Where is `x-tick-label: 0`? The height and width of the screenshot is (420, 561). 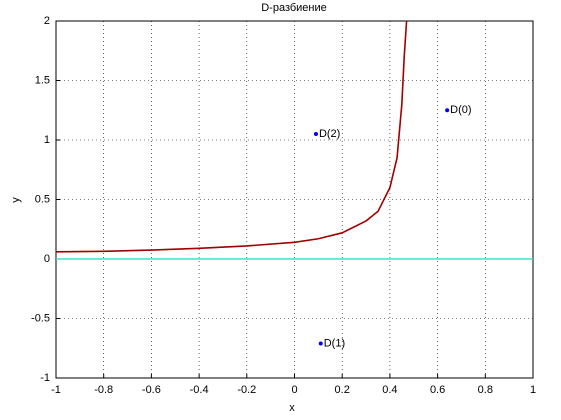
x-tick-label: 0 is located at coordinates (294, 390).